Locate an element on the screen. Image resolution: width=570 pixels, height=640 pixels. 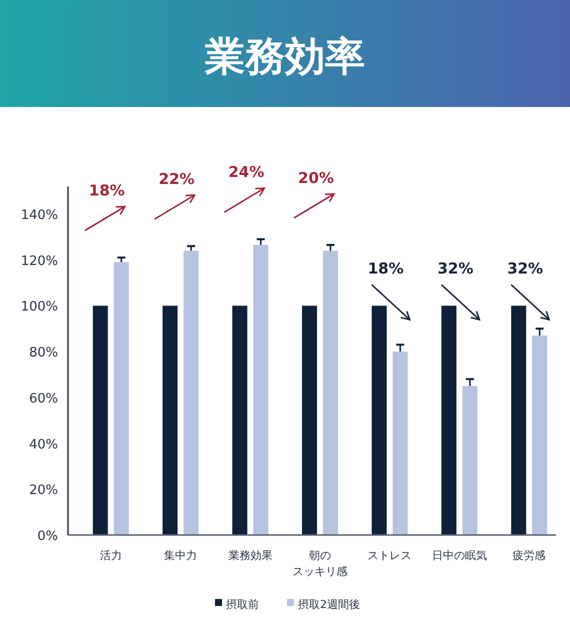
y-tick-label: 20% is located at coordinates (43, 490).